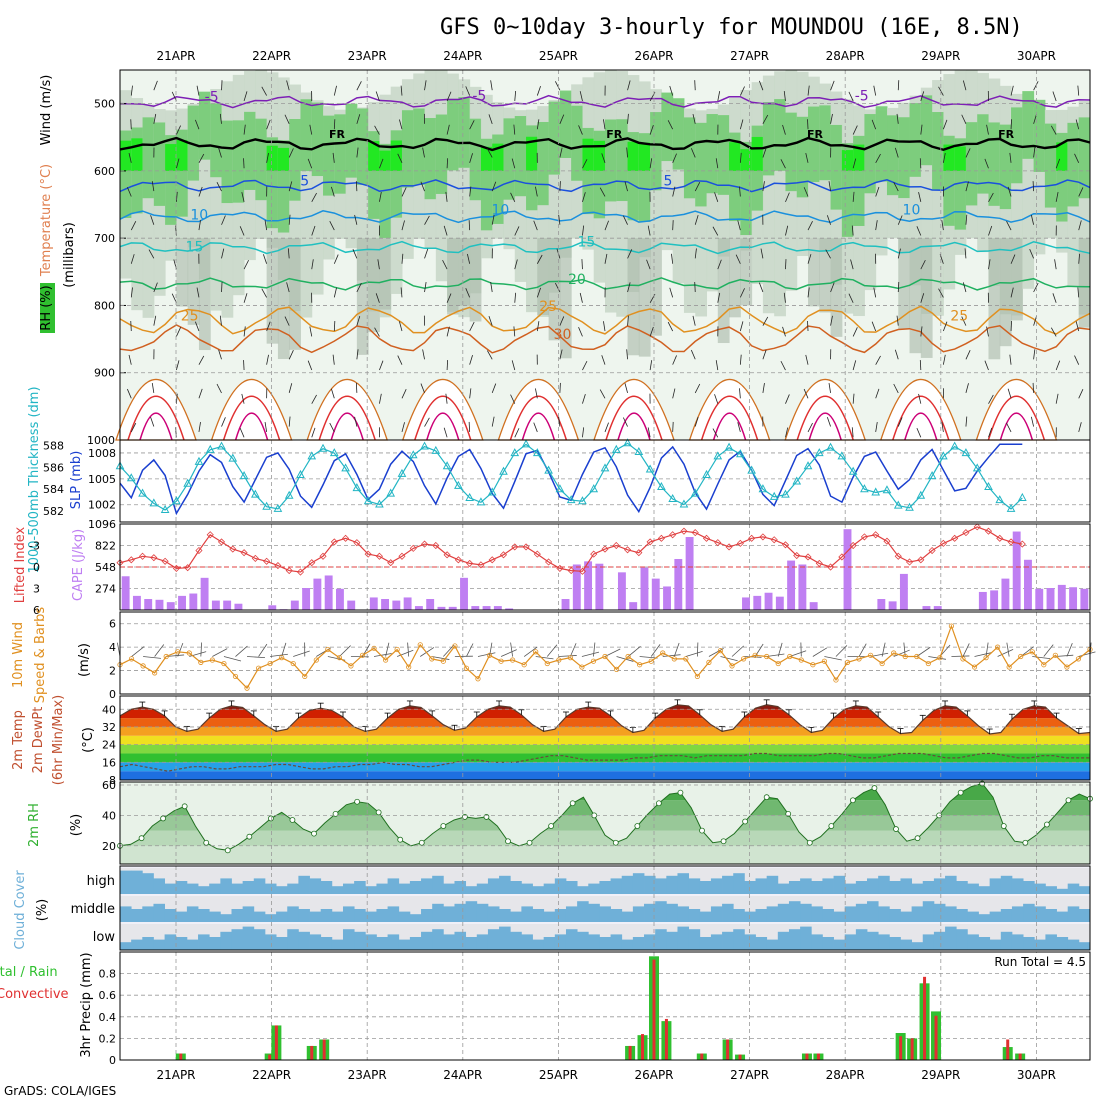  Describe the element at coordinates (109, 709) in the screenshot. I see `temp-tick: 40` at that location.